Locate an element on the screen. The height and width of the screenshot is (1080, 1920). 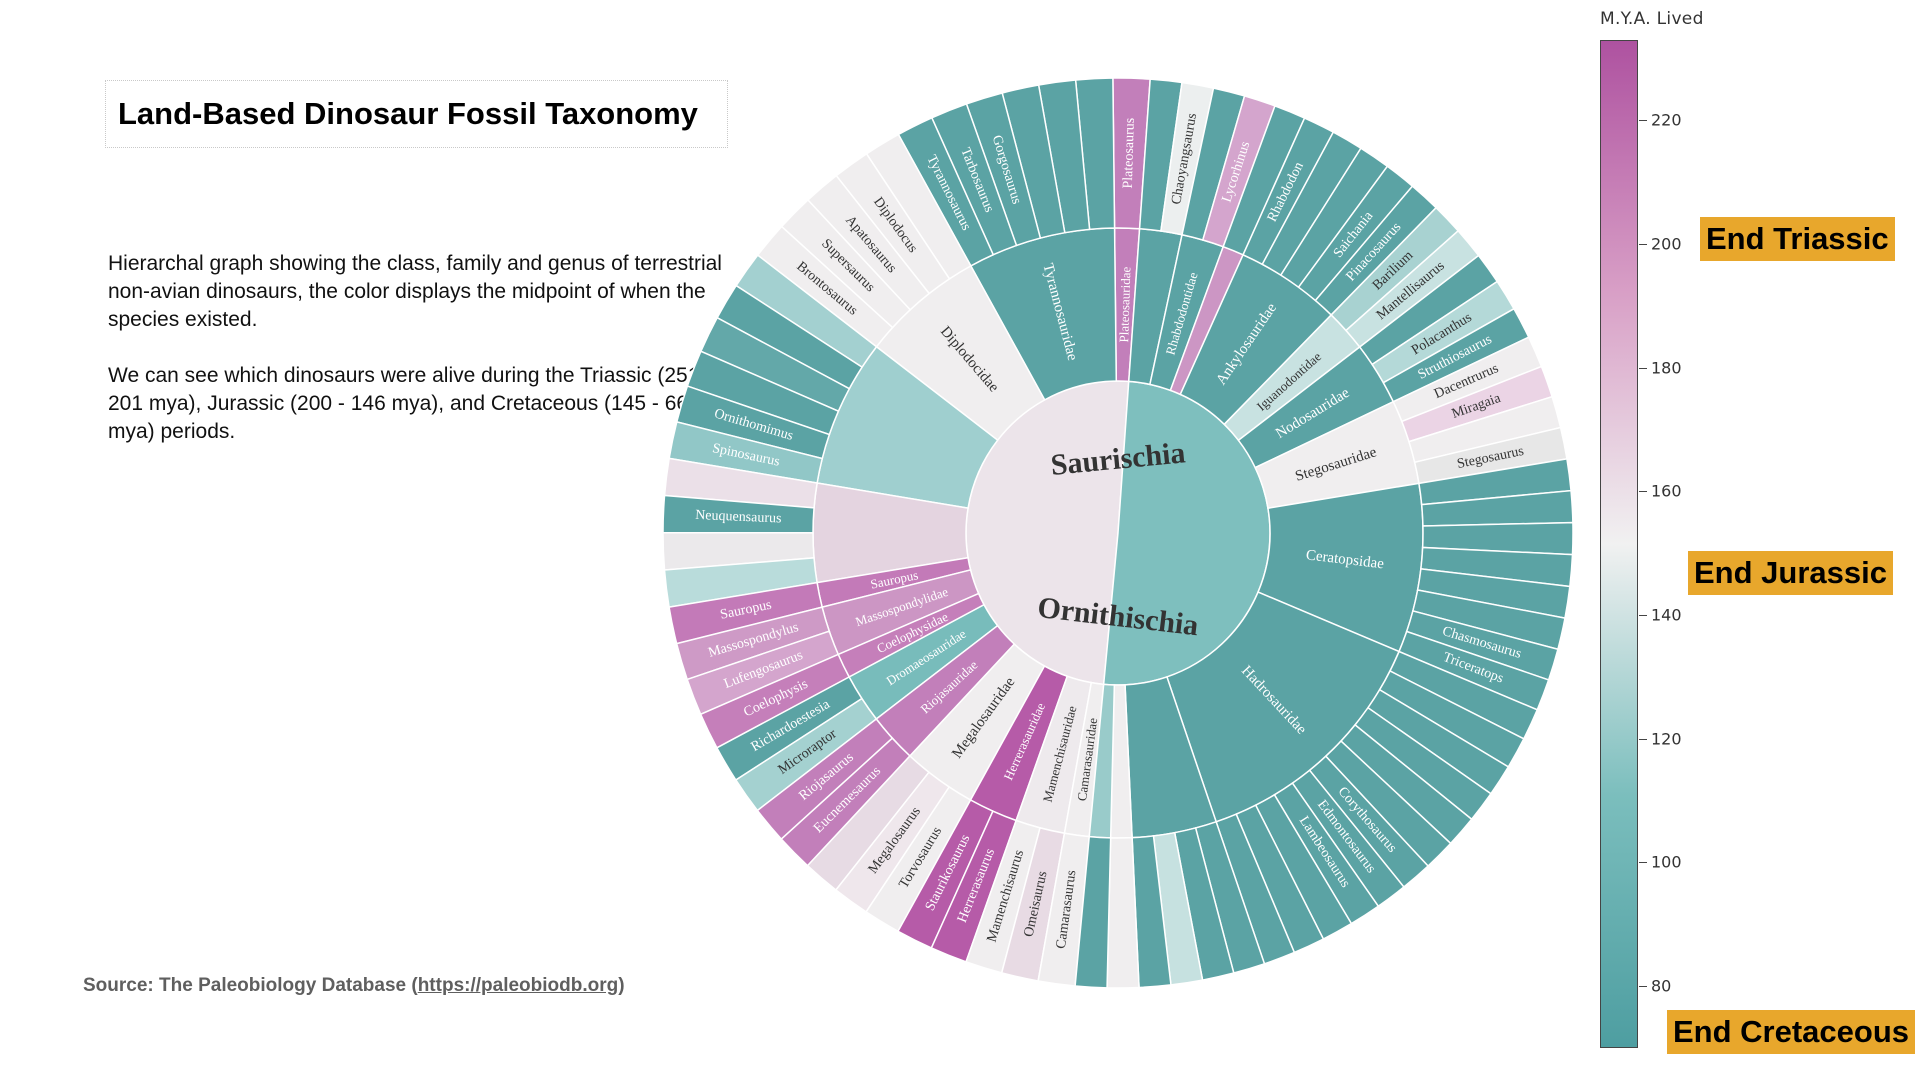
genus-diplodocus is located at coordinates (893, 223).